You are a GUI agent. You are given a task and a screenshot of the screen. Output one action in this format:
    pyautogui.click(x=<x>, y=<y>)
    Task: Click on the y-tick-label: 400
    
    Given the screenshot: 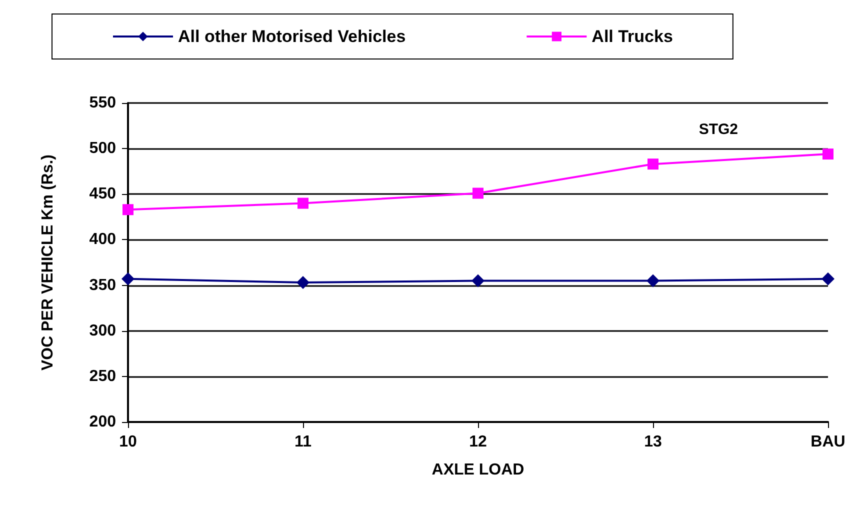 What is the action you would take?
    pyautogui.click(x=102, y=239)
    